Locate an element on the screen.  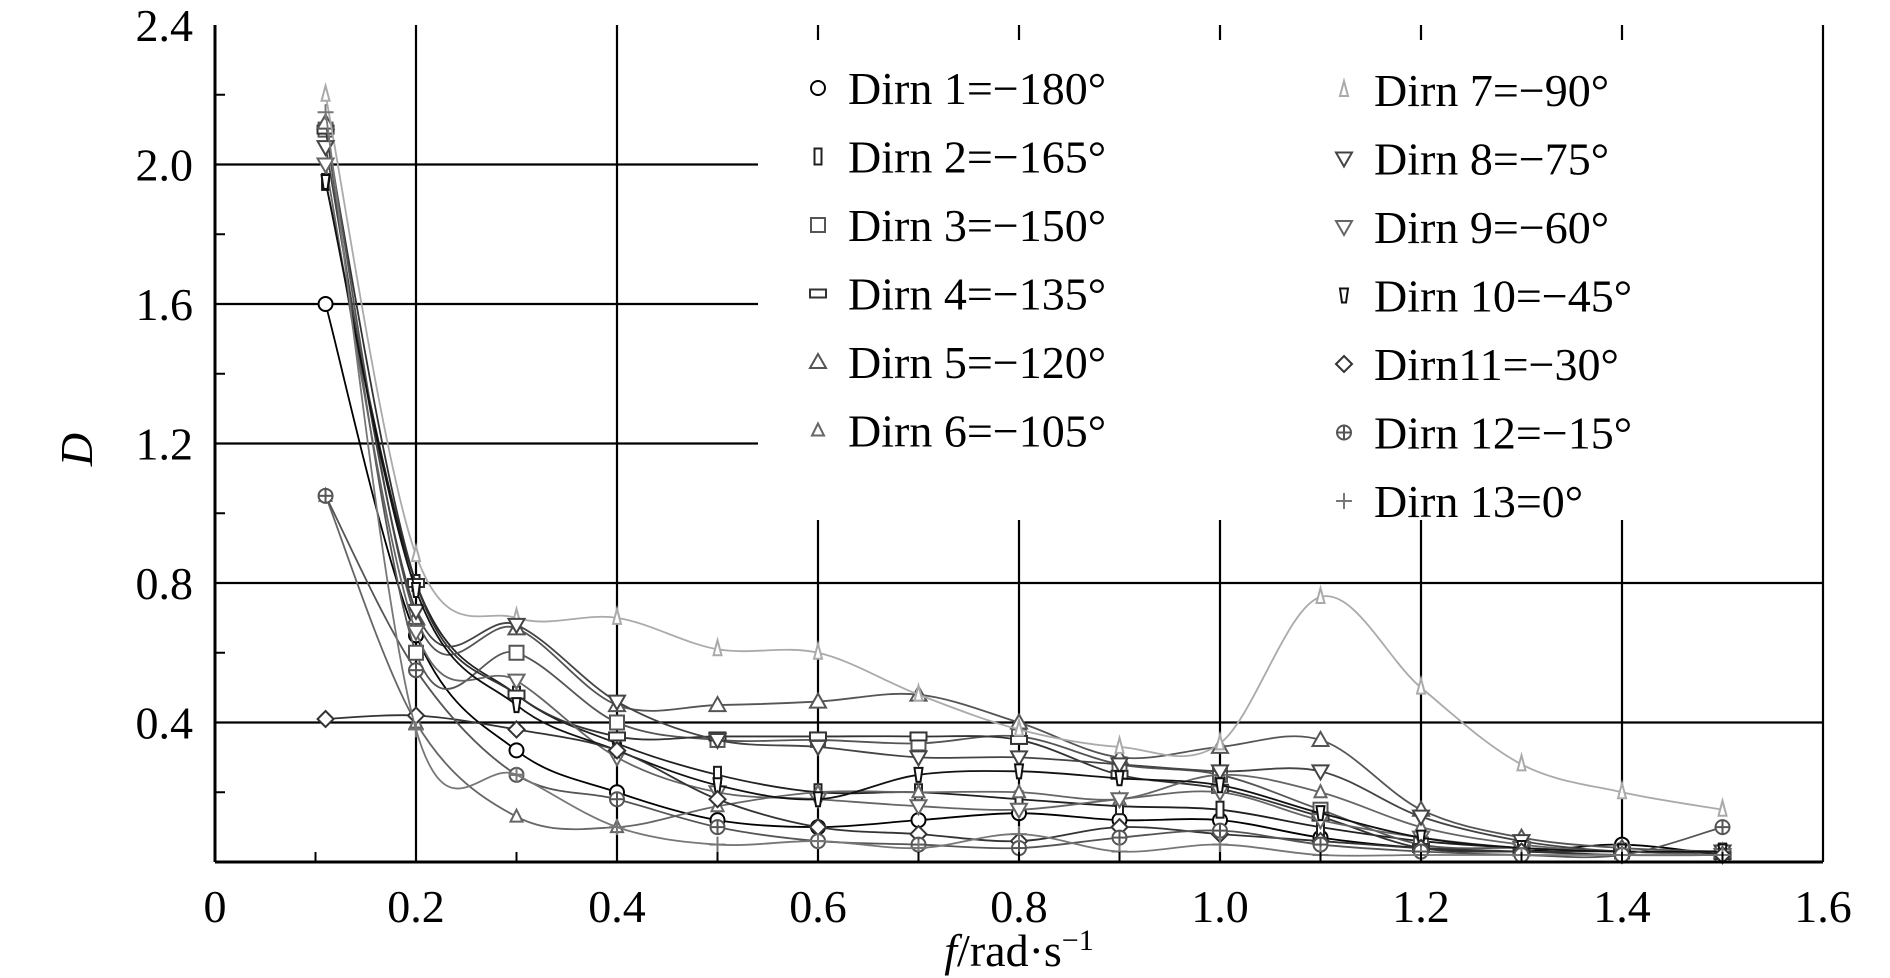
y-tick-label: 0.4 is located at coordinates (165, 723).